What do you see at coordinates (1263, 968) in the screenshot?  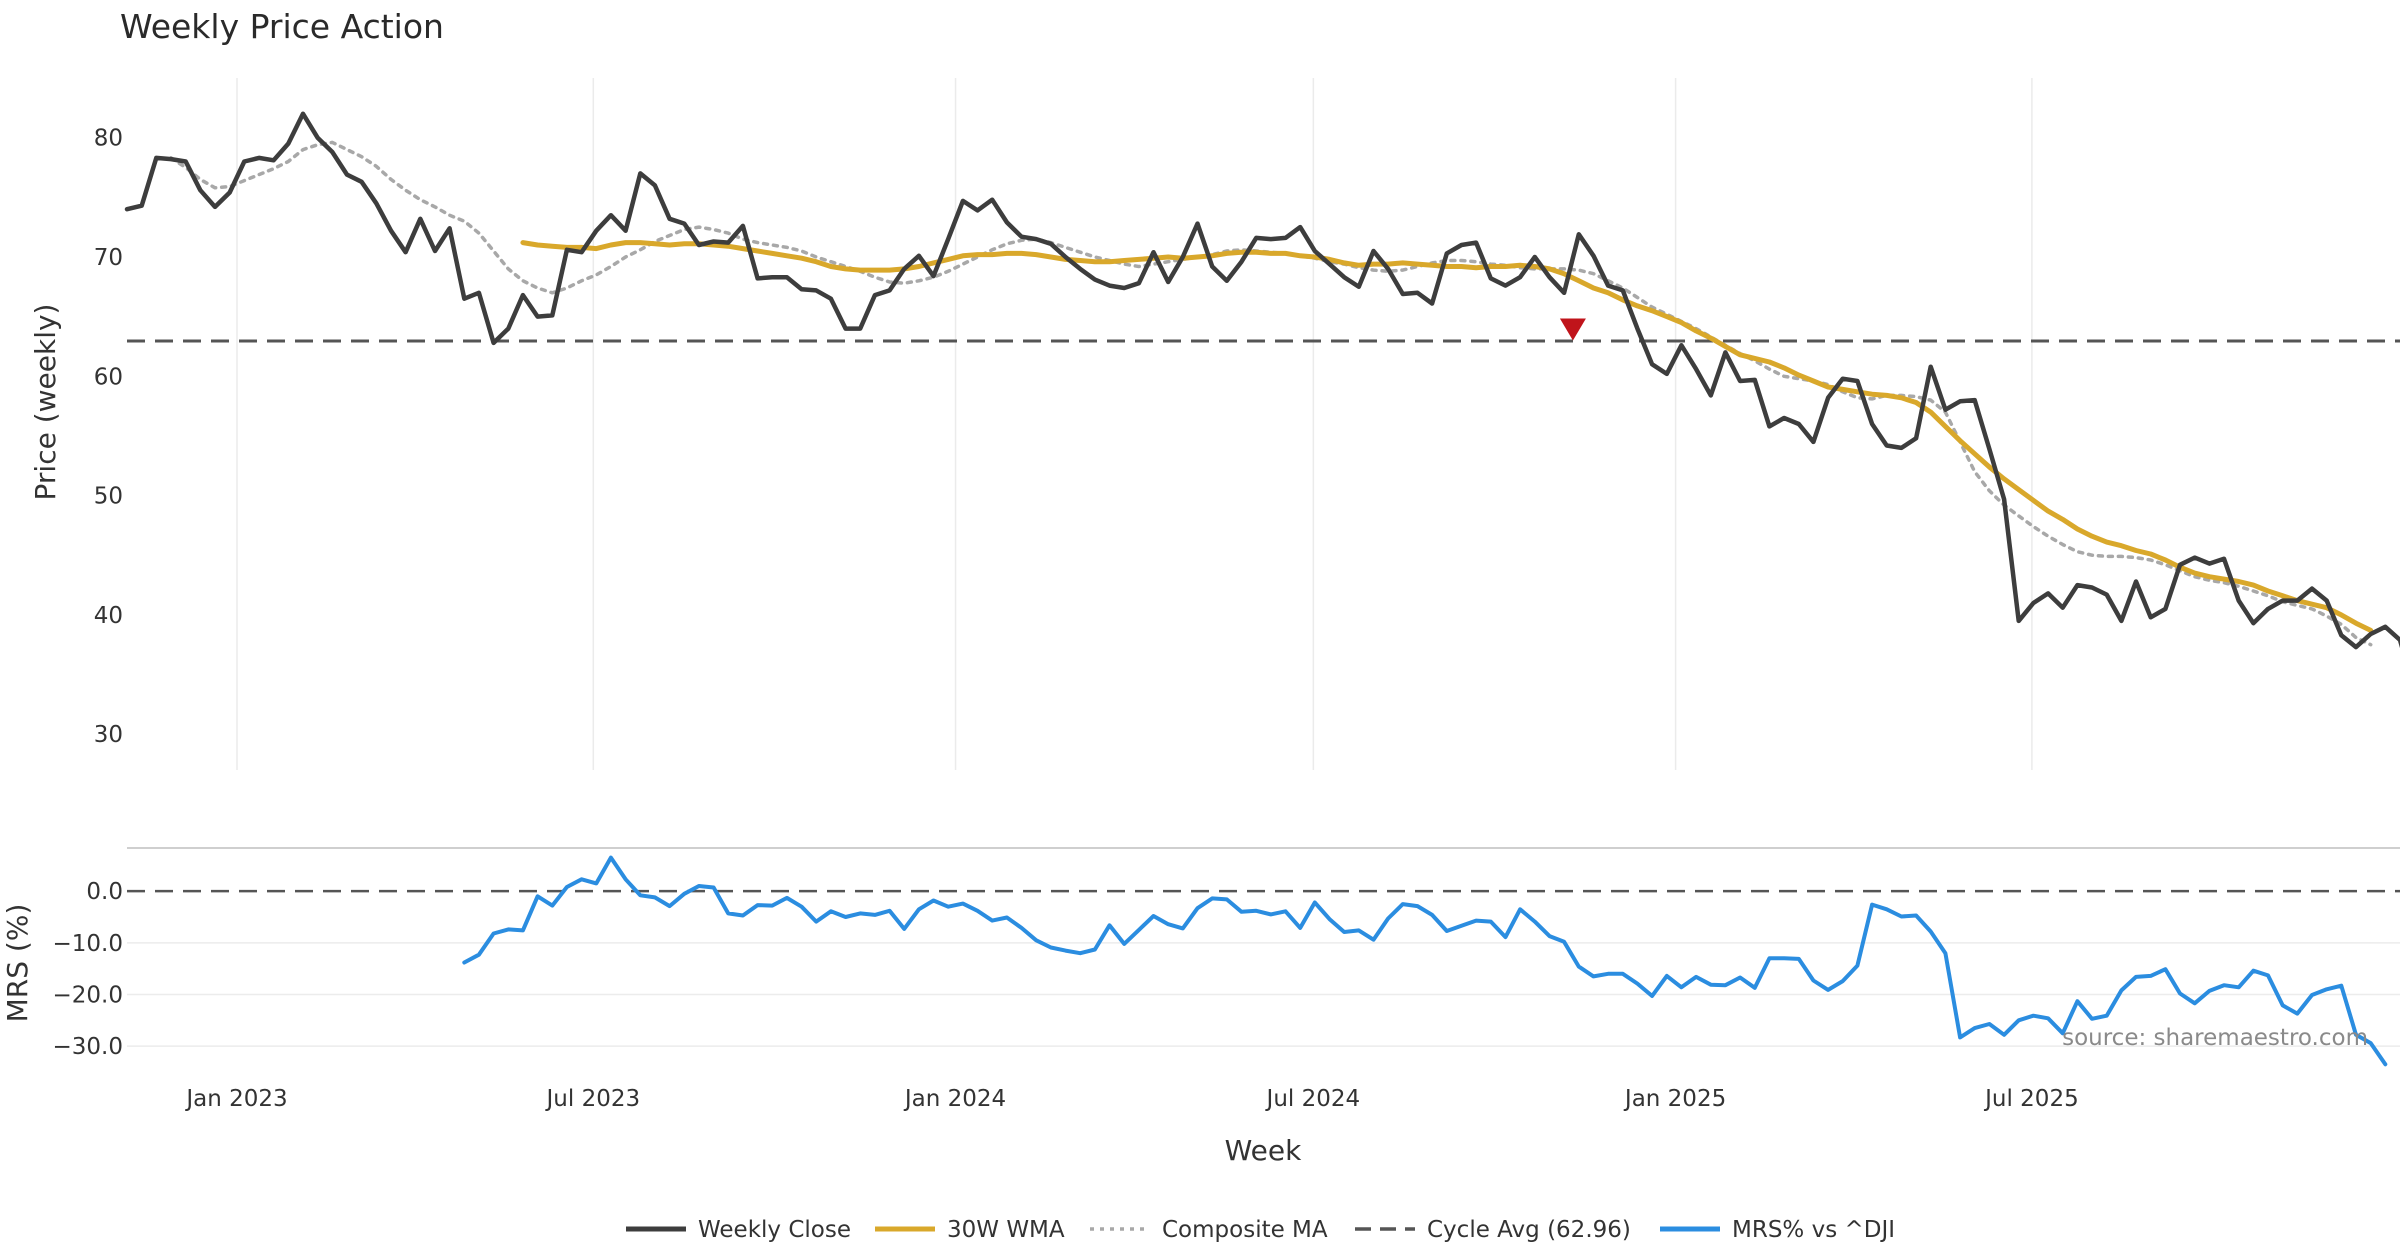 I see `mrs-panel-gridlines` at bounding box center [1263, 968].